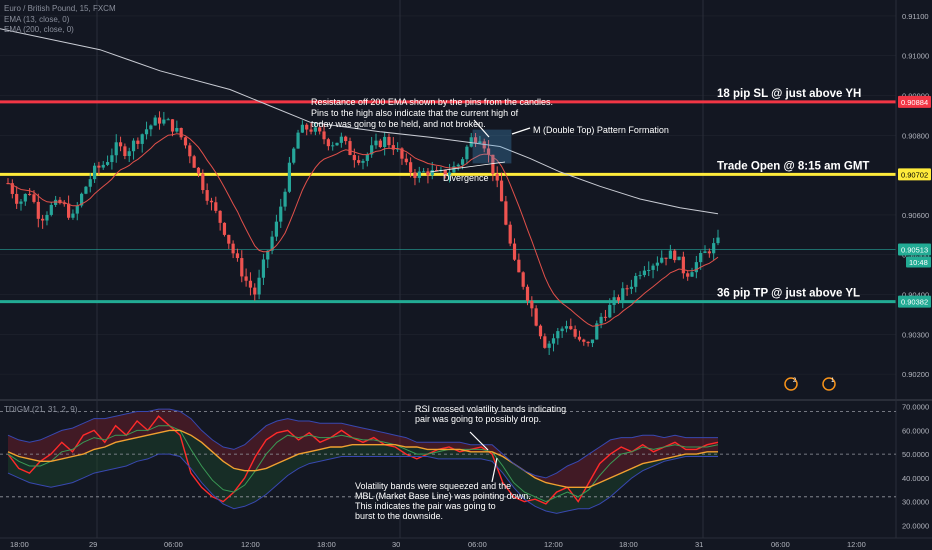  Describe the element at coordinates (362, 443) in the screenshot. I see `indicator-upper-band-line` at that location.